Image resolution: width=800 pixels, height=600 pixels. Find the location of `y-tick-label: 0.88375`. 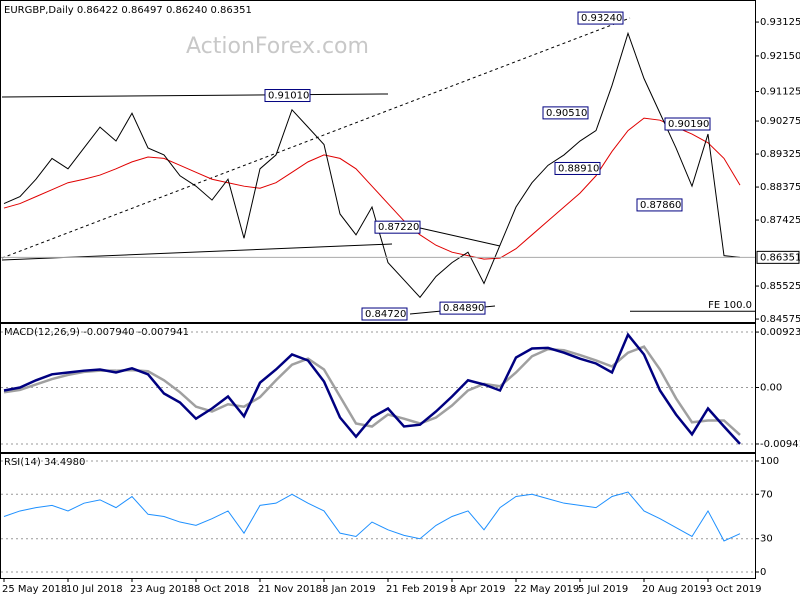

y-tick-label: 0.88375 is located at coordinates (780, 187).